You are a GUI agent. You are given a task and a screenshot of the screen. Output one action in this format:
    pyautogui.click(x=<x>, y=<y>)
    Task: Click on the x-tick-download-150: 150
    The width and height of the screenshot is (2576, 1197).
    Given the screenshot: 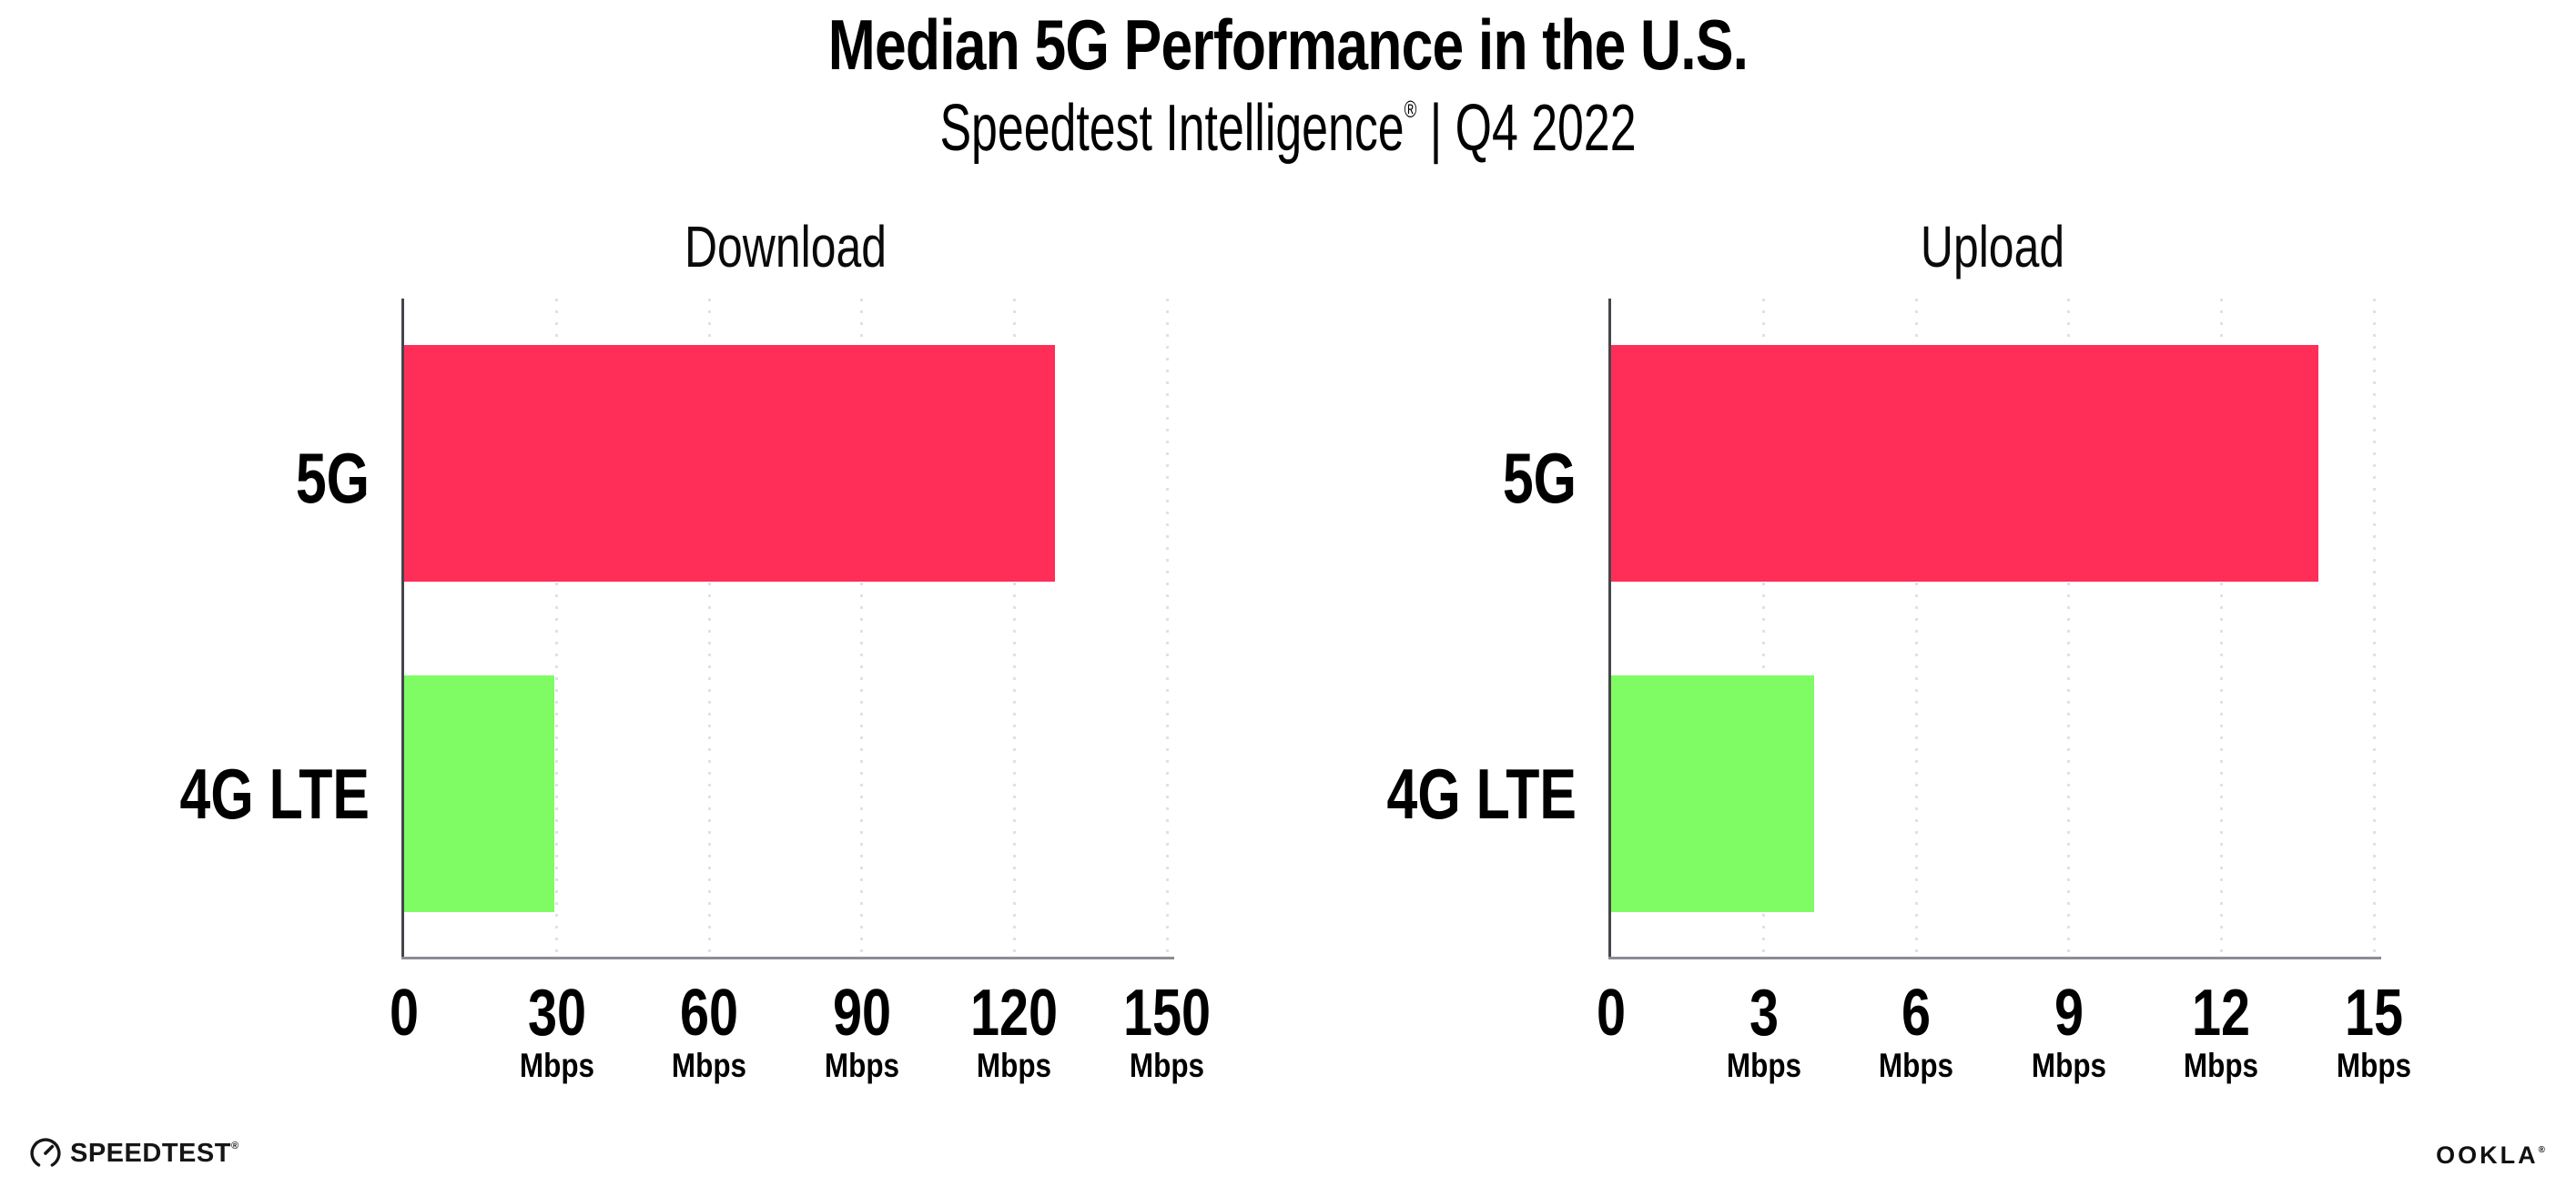 What is the action you would take?
    pyautogui.click(x=1167, y=1014)
    